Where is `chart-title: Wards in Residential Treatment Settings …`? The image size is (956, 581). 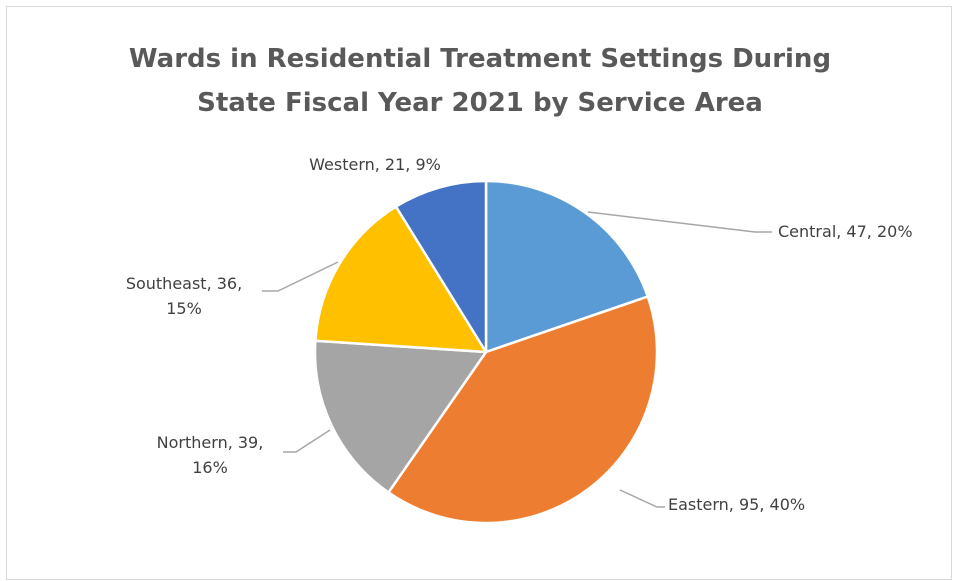
chart-title: Wards in Residential Treatment Settings … is located at coordinates (480, 81).